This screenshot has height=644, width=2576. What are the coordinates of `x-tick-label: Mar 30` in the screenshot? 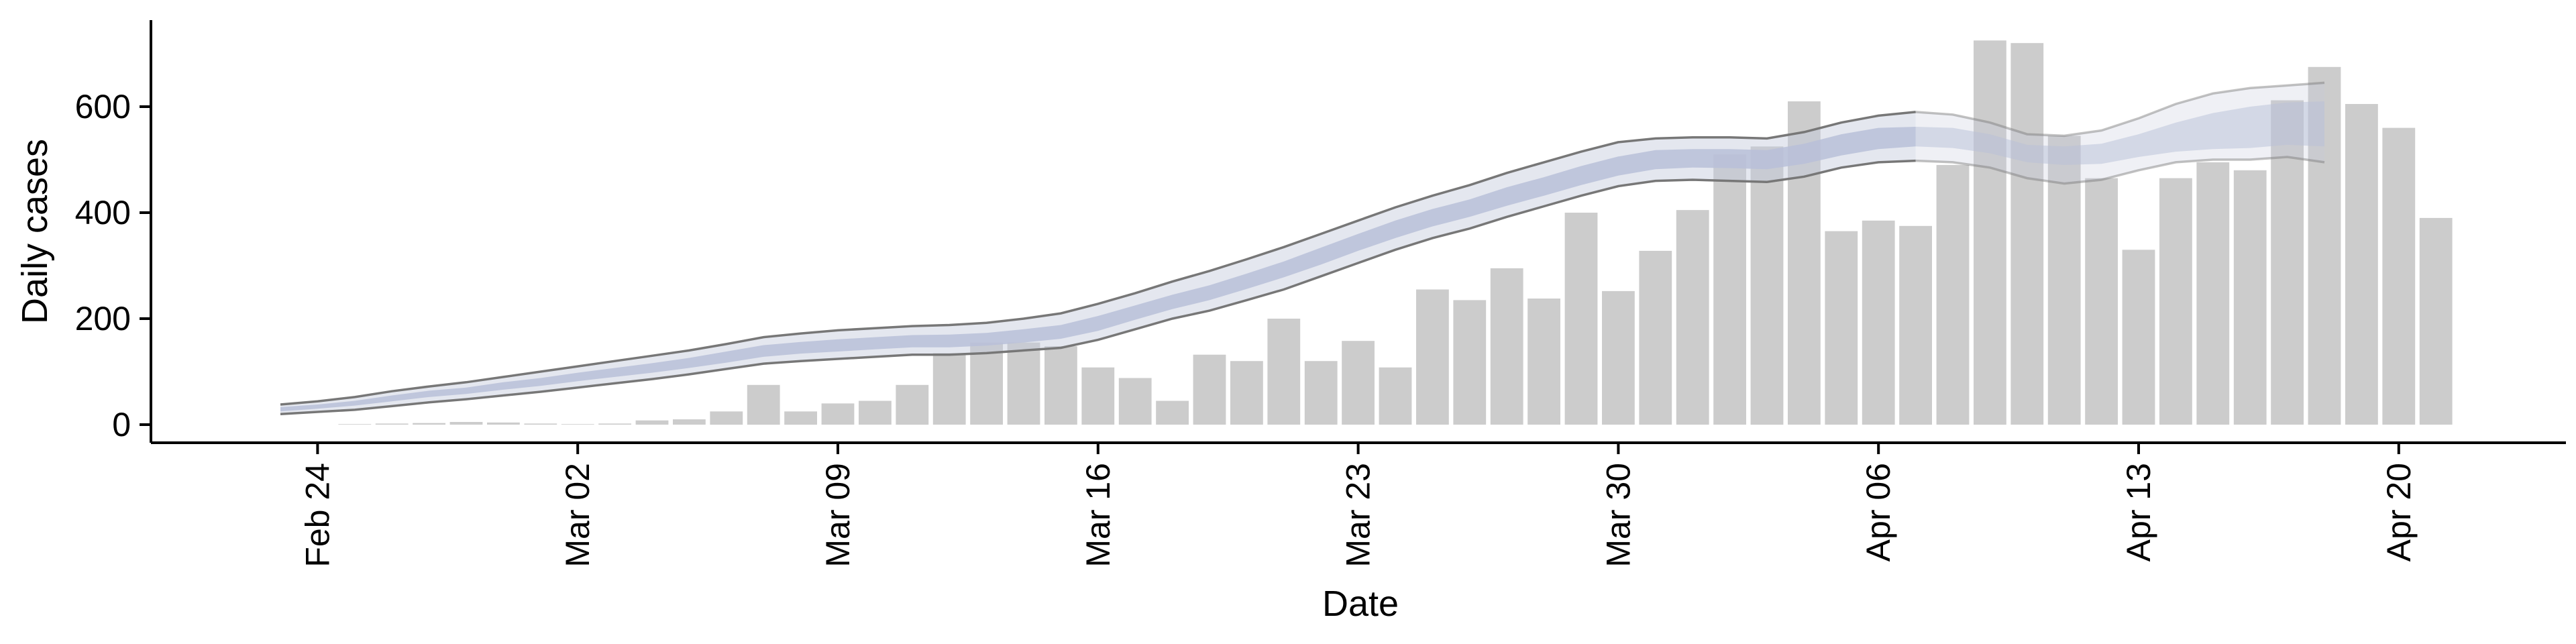 It's located at (1618, 515).